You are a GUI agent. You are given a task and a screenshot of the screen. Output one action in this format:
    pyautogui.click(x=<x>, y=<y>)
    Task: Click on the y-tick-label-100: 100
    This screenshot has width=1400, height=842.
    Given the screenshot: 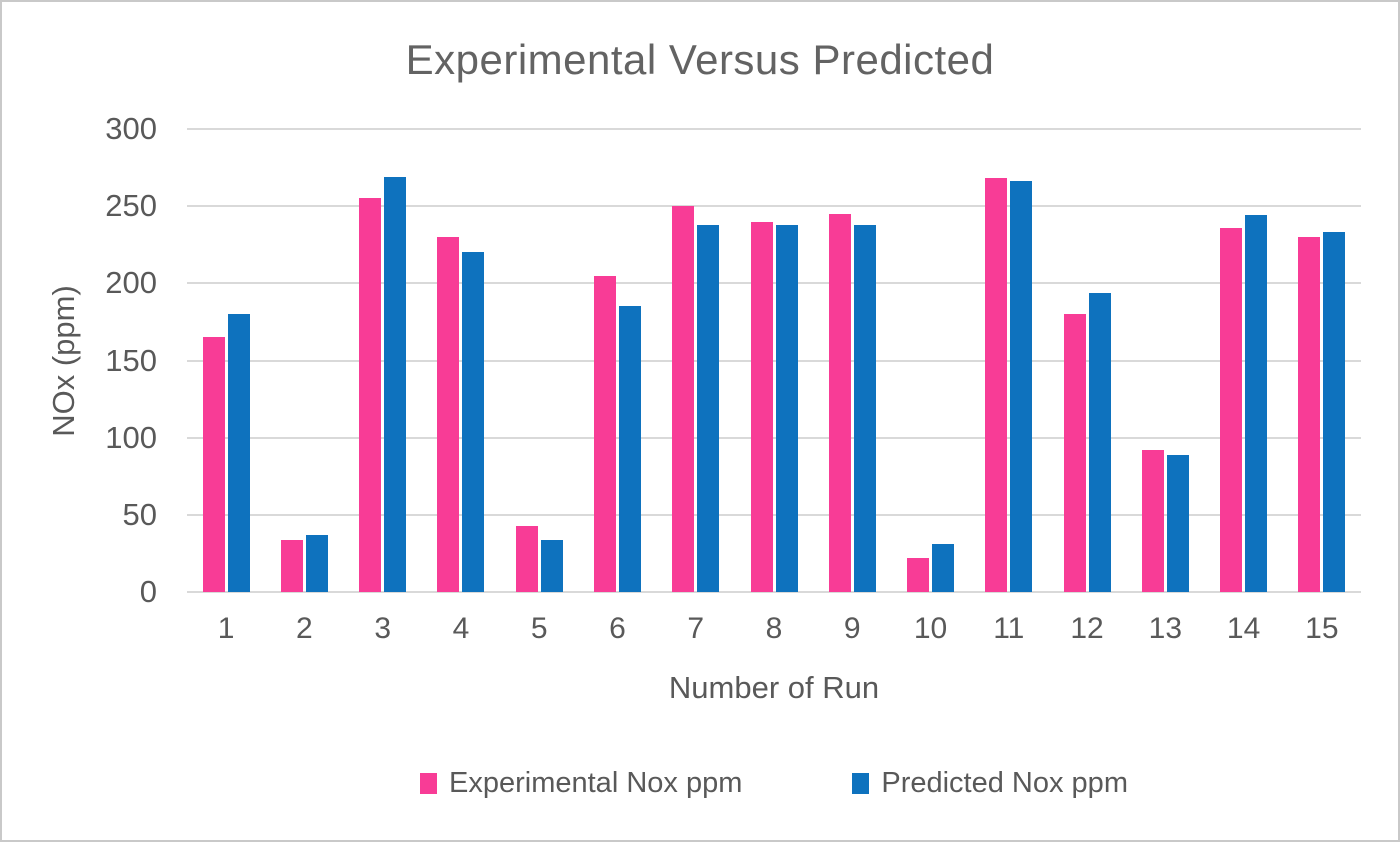 What is the action you would take?
    pyautogui.click(x=131, y=437)
    